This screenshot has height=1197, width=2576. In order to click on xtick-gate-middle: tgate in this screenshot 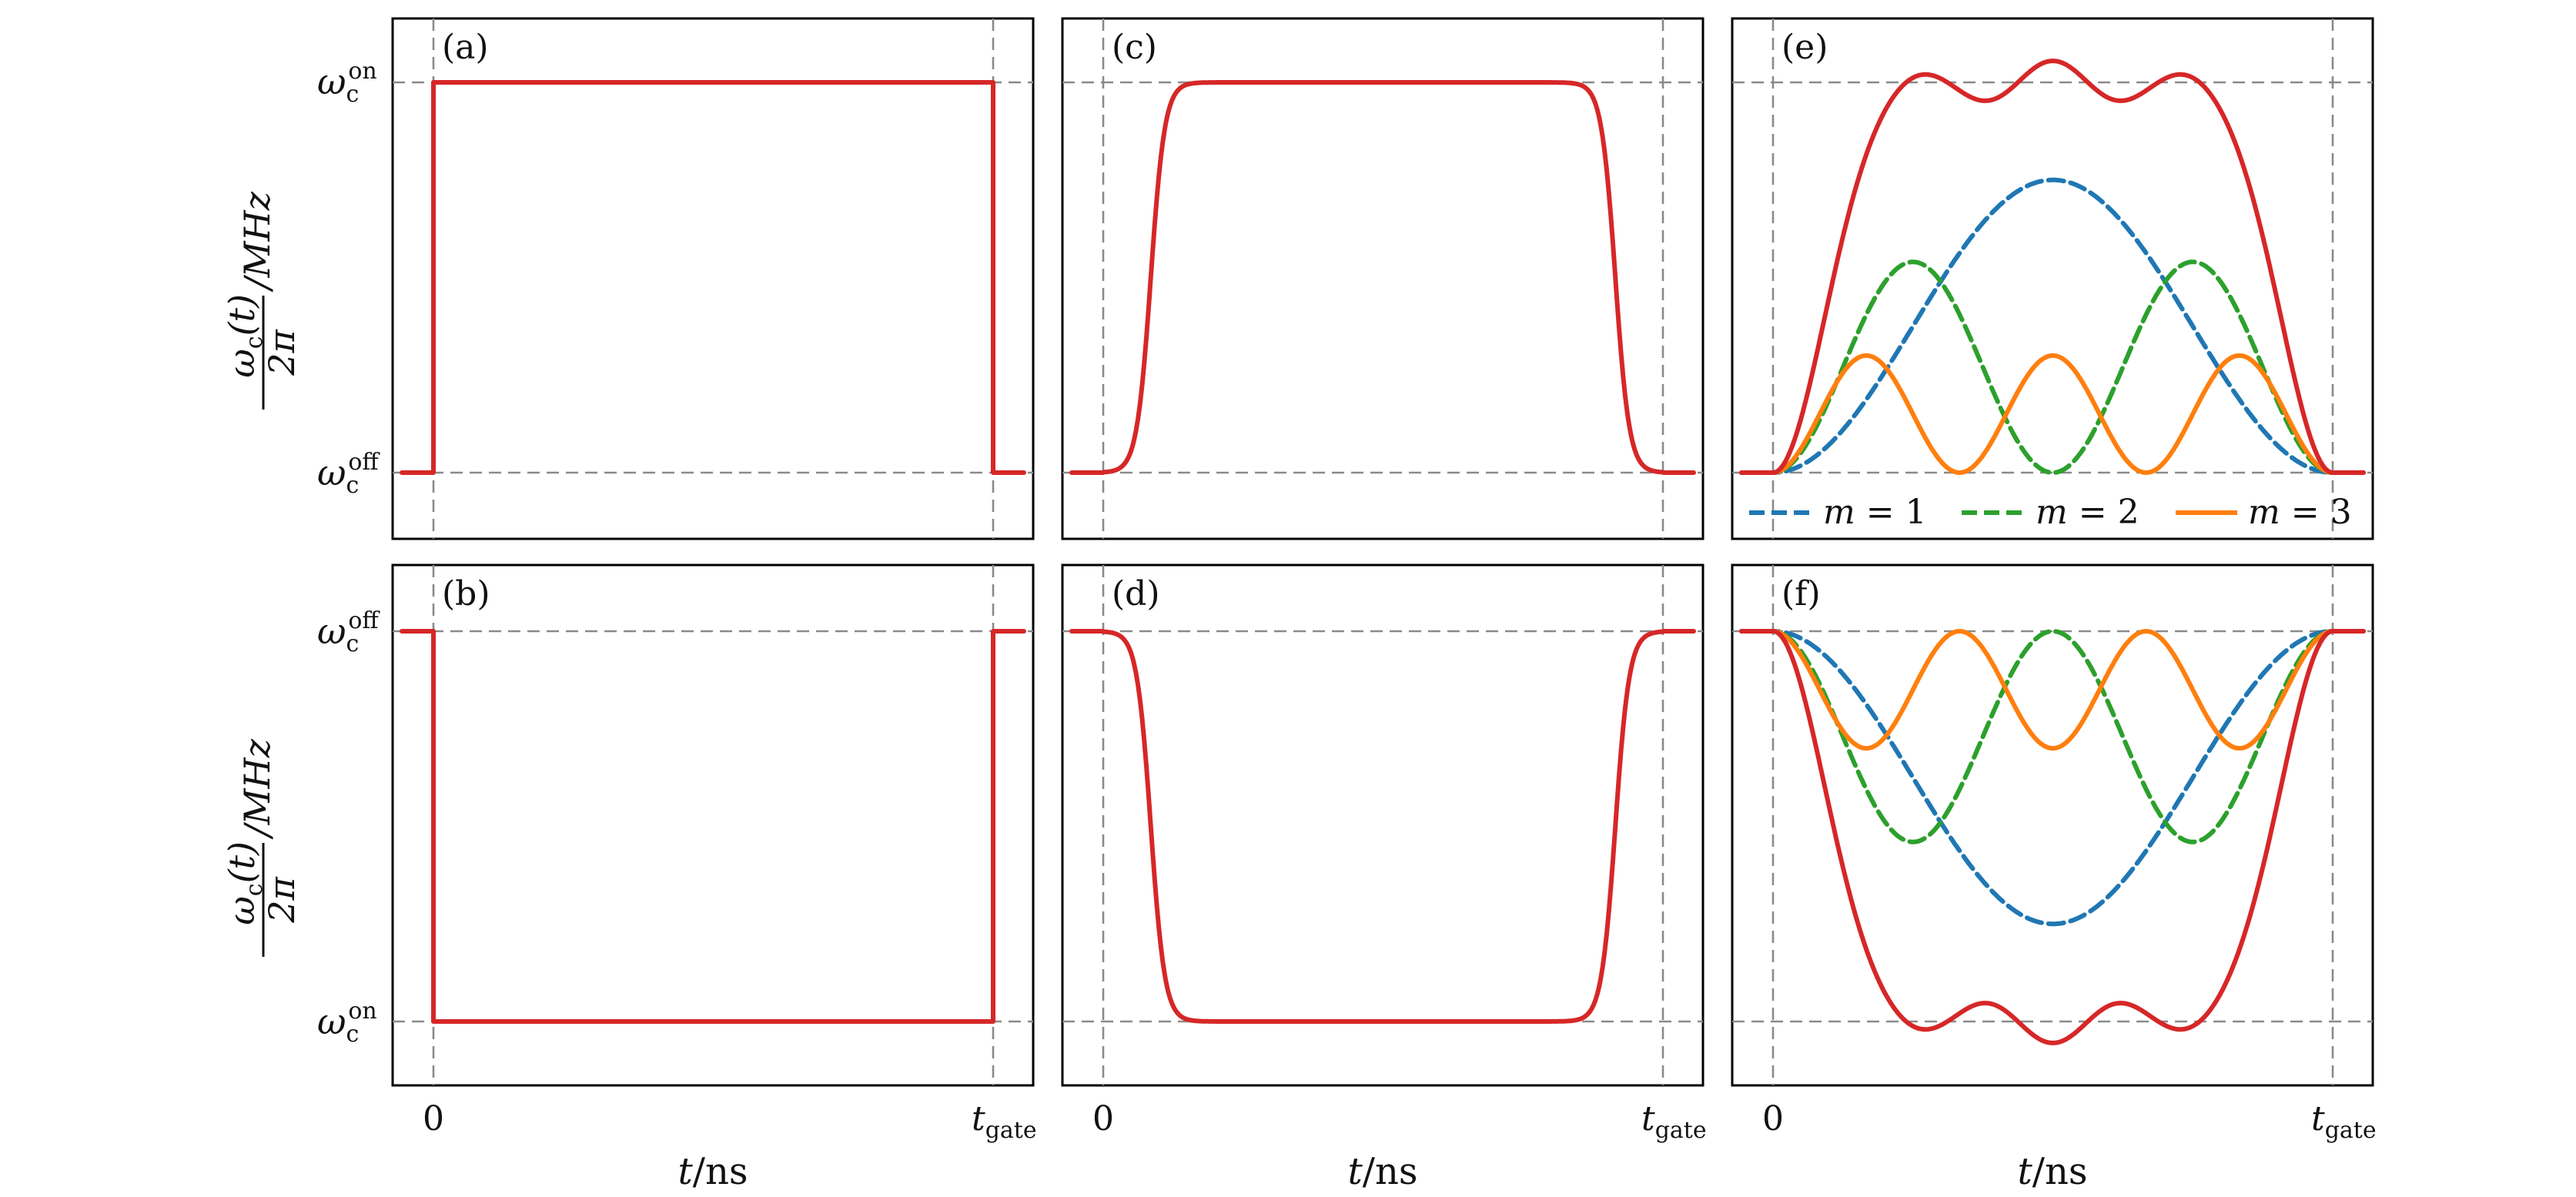, I will do `click(1674, 1121)`.